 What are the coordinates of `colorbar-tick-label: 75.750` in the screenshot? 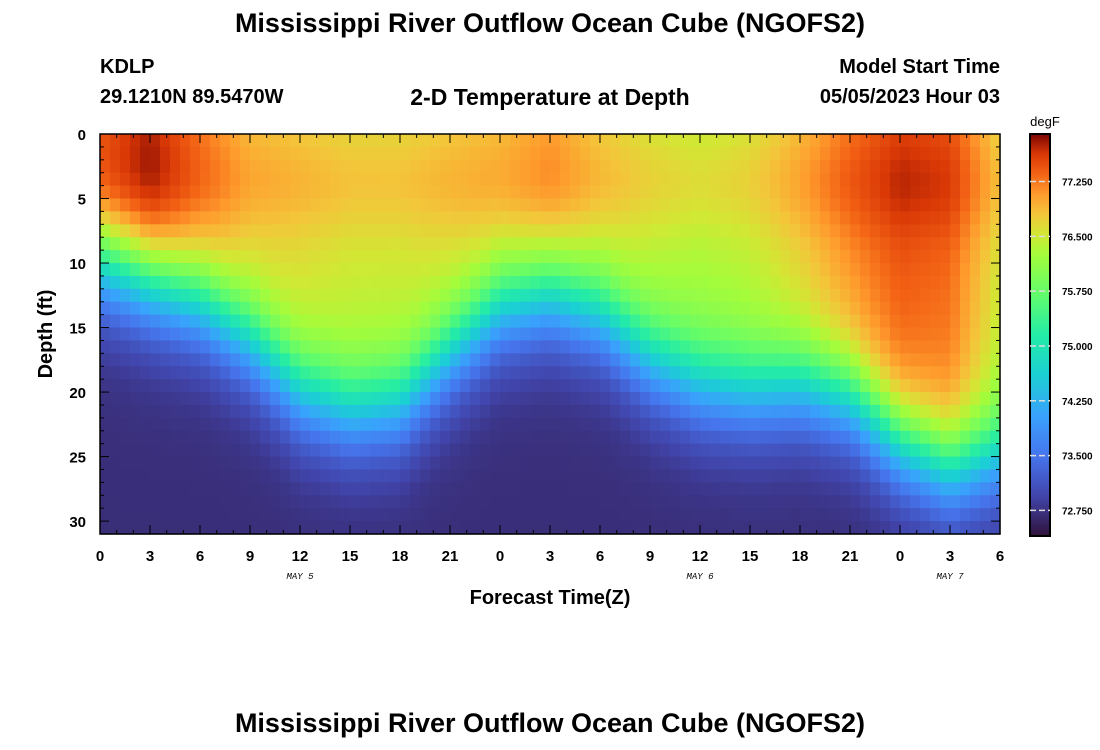 It's located at (1077, 292).